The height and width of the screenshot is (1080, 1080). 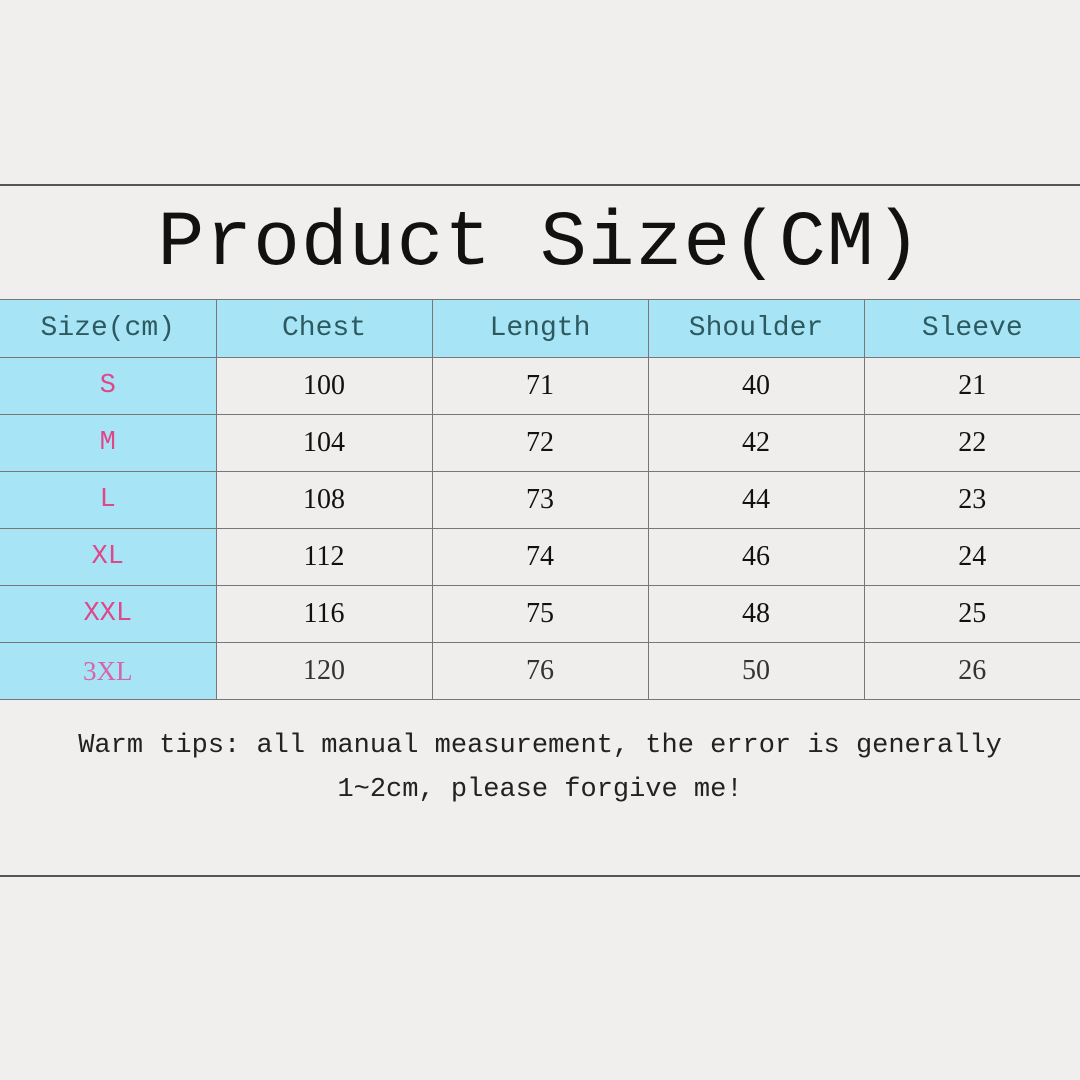 I want to click on measurement-cell: 75, so click(x=540, y=614).